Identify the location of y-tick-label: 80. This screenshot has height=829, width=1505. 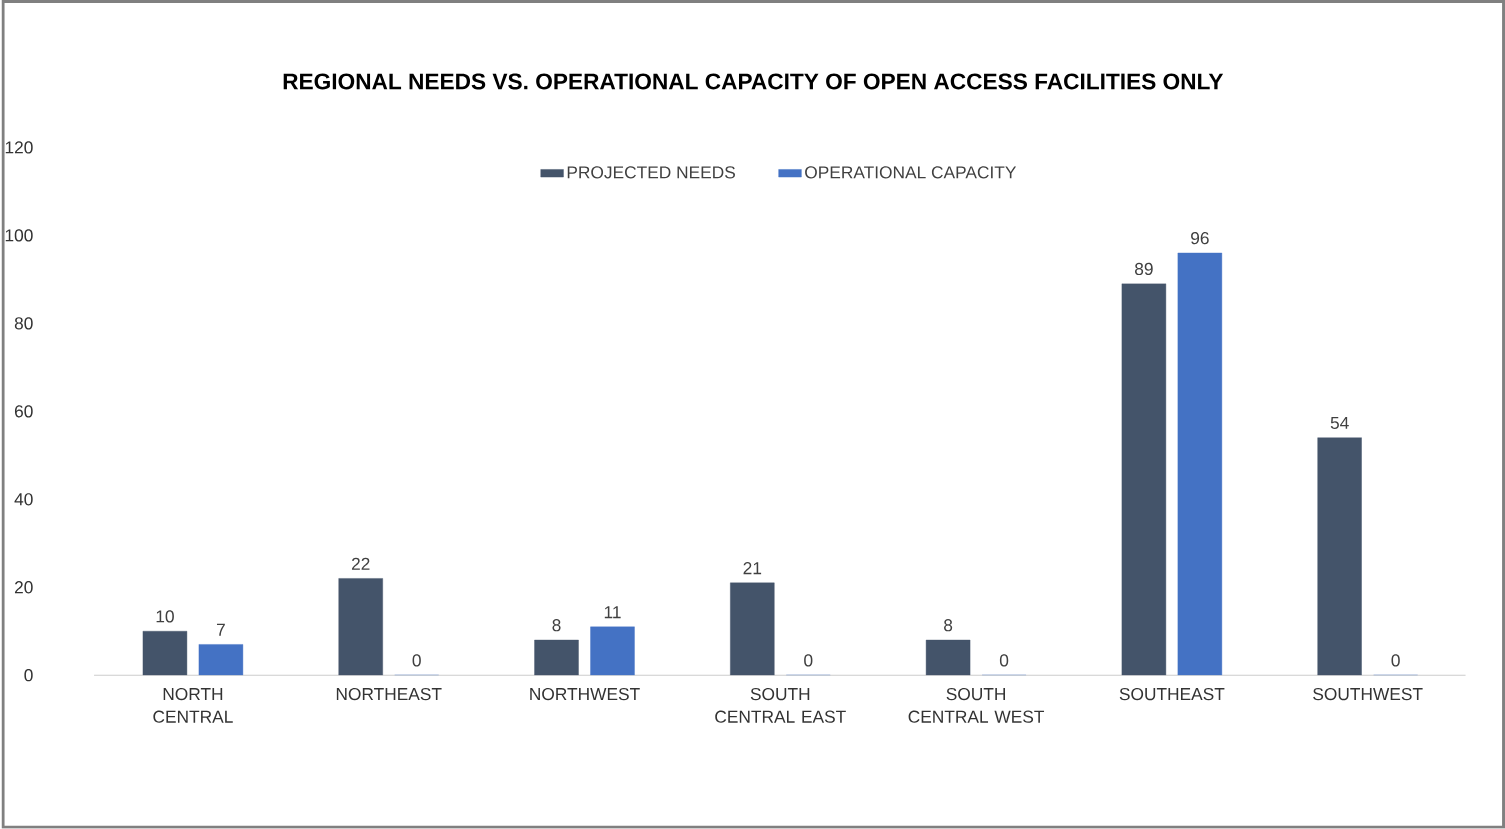
(23, 323).